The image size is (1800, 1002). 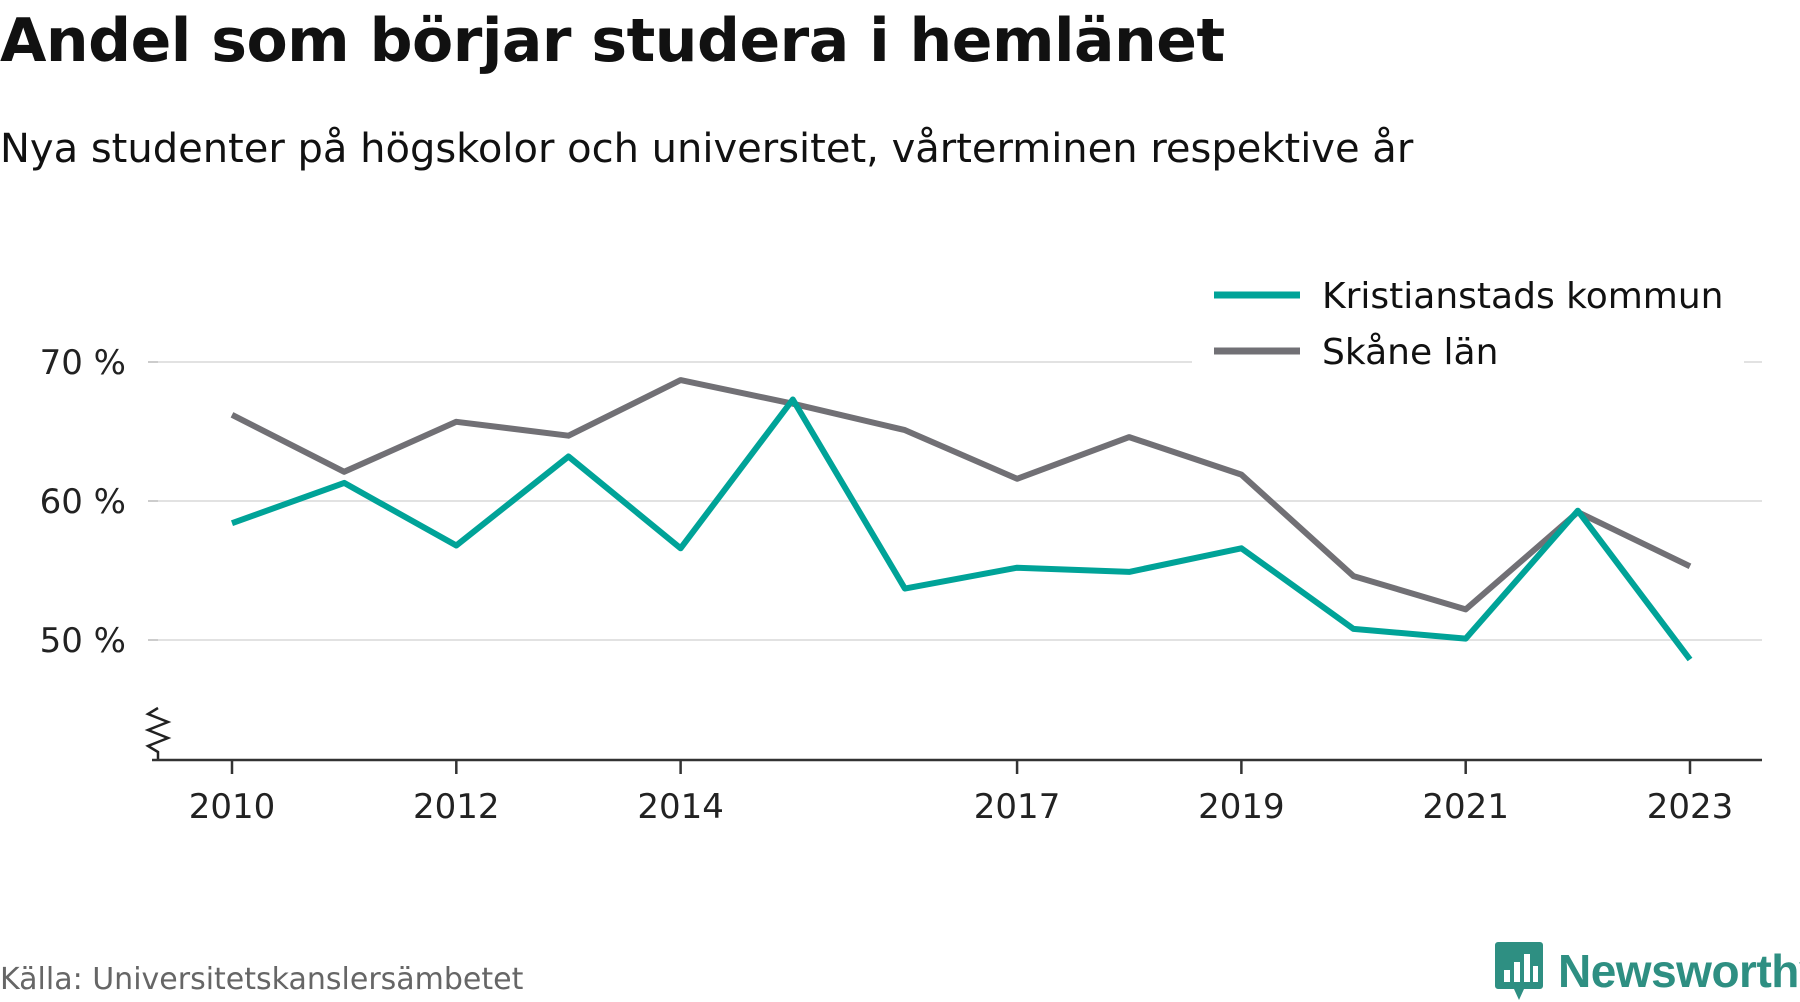 What do you see at coordinates (1679, 971) in the screenshot?
I see `brand-name: Newsworthy` at bounding box center [1679, 971].